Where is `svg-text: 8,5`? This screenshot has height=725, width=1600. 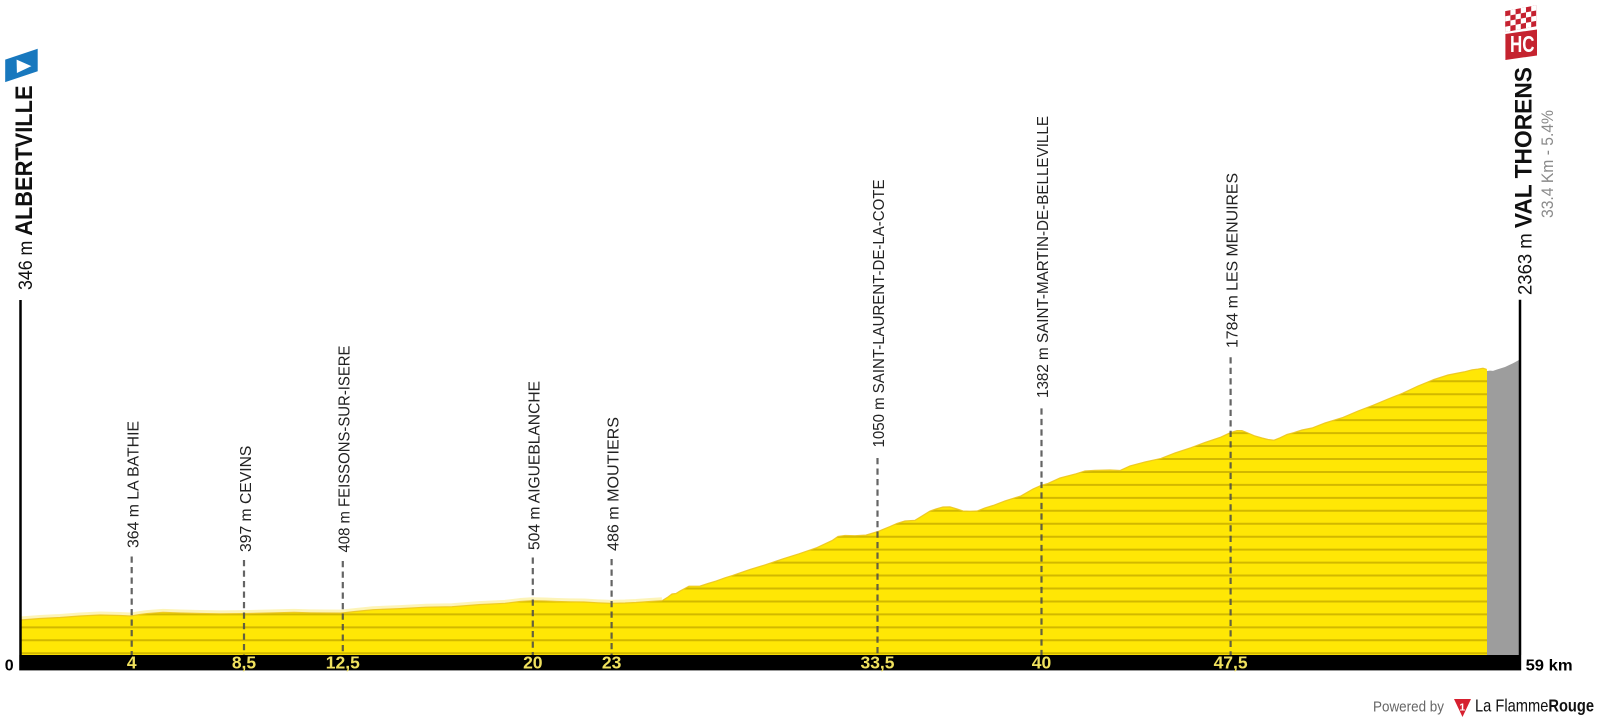 svg-text: 8,5 is located at coordinates (244, 663).